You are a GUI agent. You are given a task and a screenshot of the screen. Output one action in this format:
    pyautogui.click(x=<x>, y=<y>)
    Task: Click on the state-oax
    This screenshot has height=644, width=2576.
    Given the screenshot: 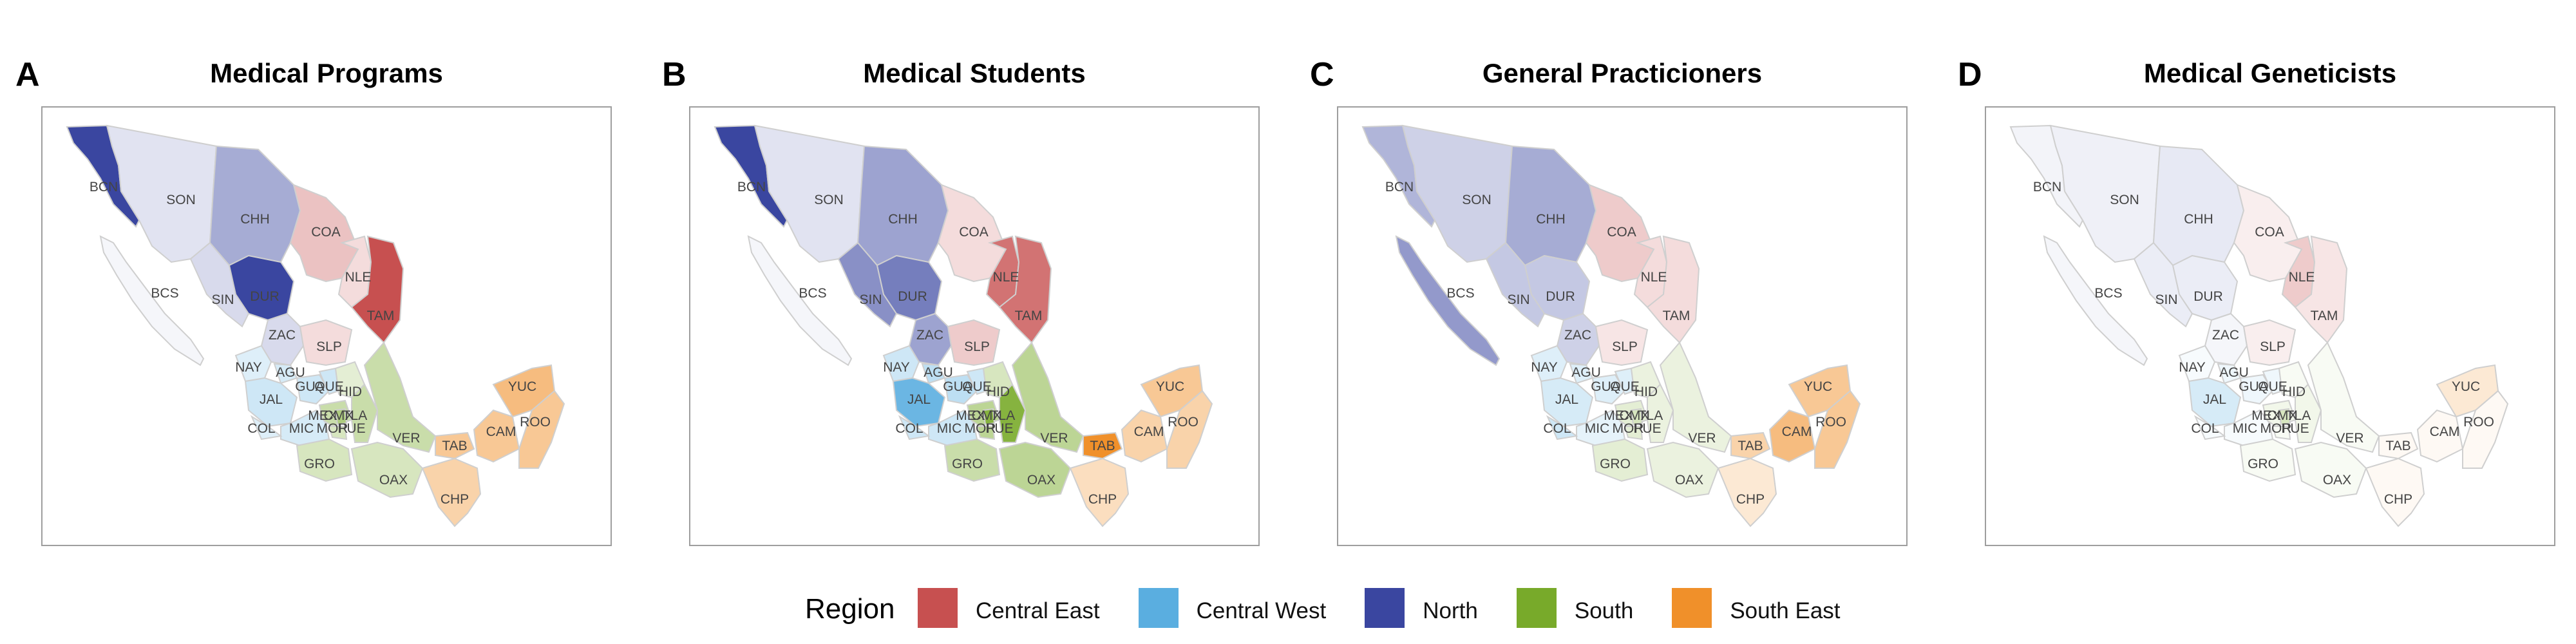 What is the action you would take?
    pyautogui.click(x=387, y=469)
    